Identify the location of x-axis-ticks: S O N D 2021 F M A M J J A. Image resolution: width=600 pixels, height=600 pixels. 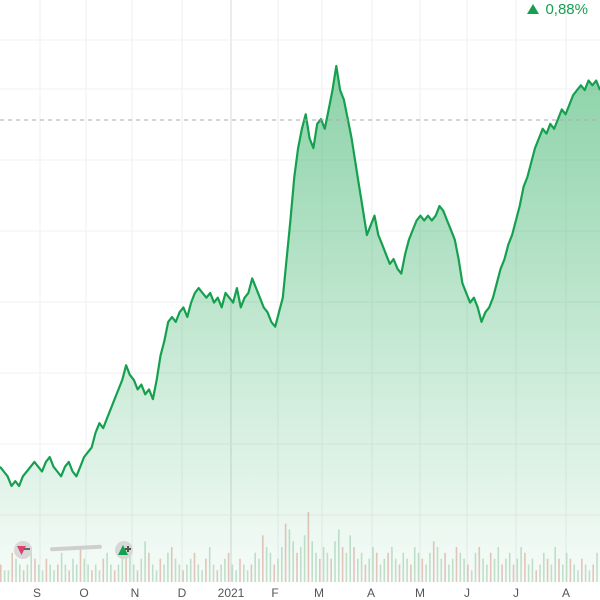
(301, 593).